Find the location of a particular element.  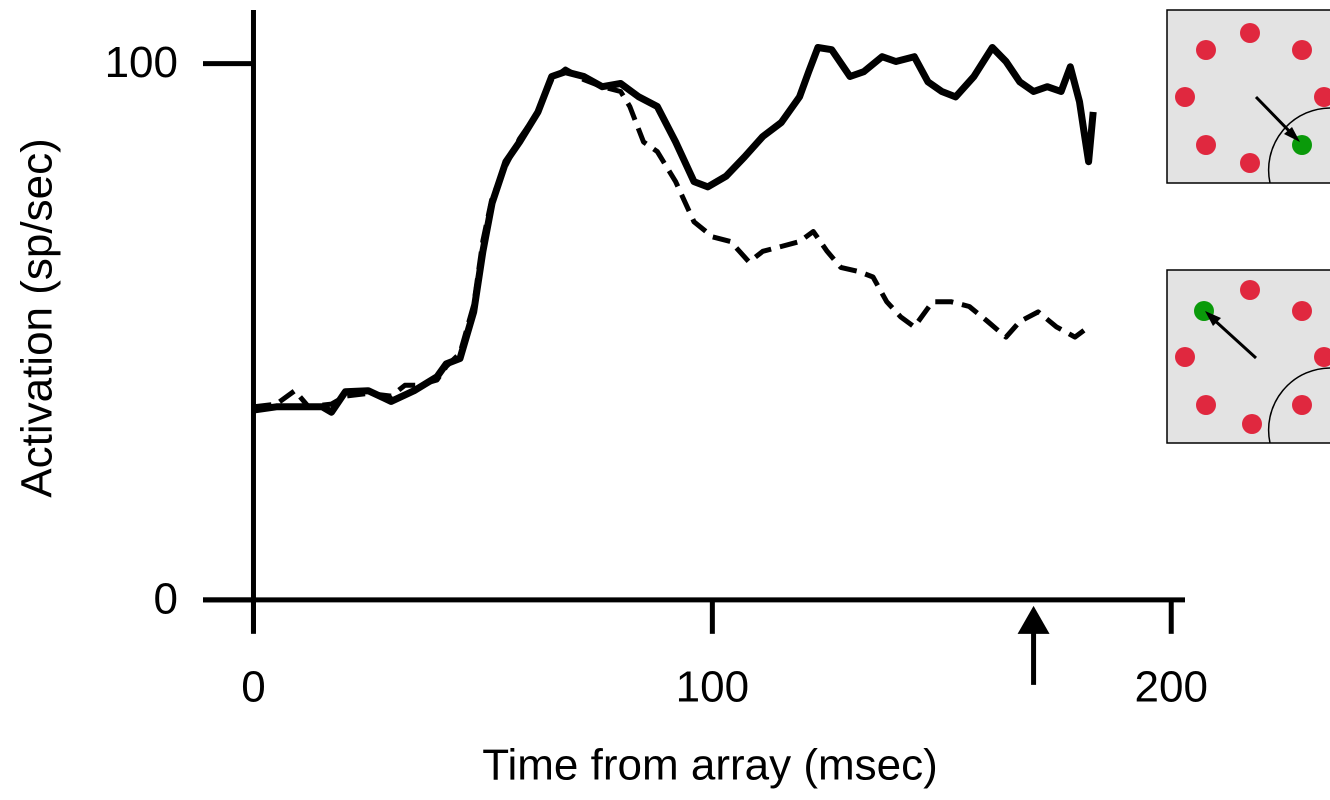

x-axis-label: Time from array (msec) is located at coordinates (710, 765).